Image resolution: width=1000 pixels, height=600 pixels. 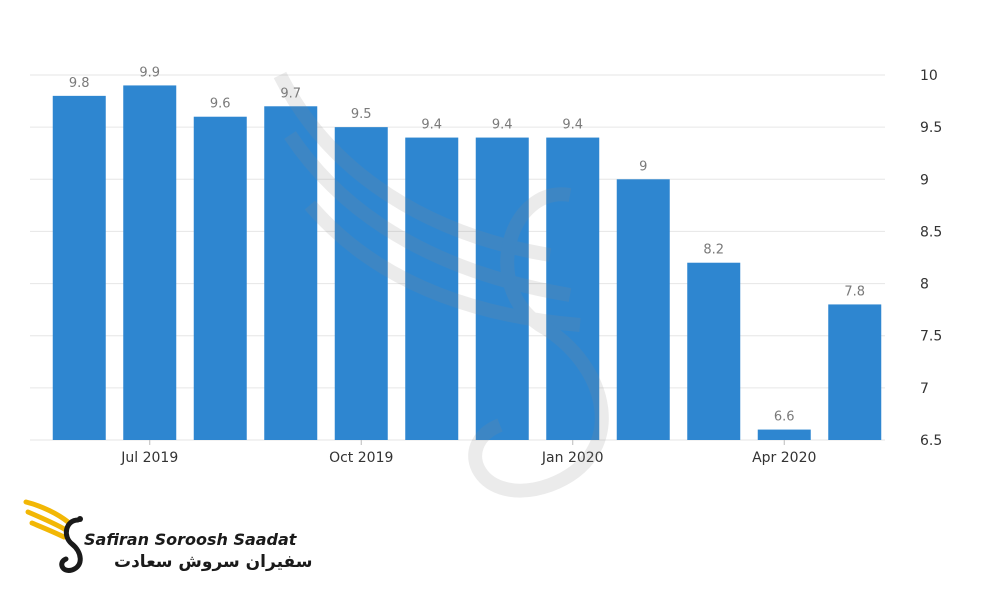 What do you see at coordinates (924, 285) in the screenshot?
I see `y-tick-label: 8` at bounding box center [924, 285].